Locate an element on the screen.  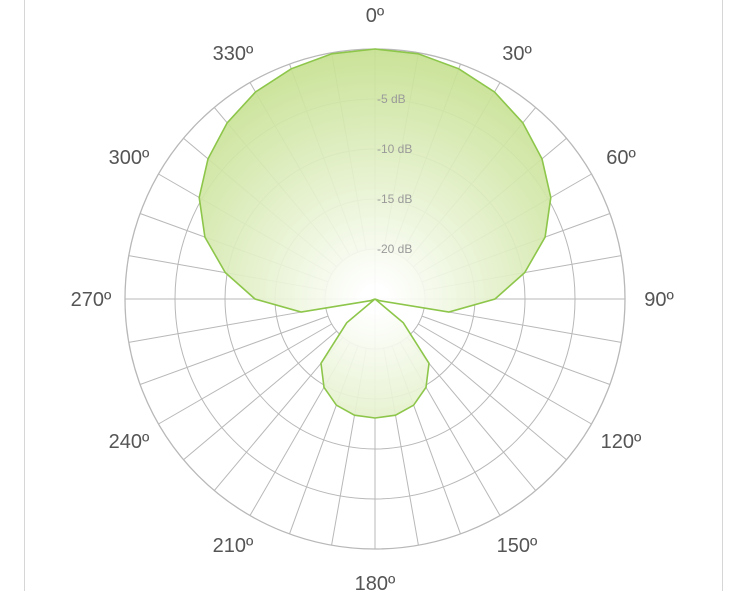
angle-label: 0º is located at coordinates (375, 16).